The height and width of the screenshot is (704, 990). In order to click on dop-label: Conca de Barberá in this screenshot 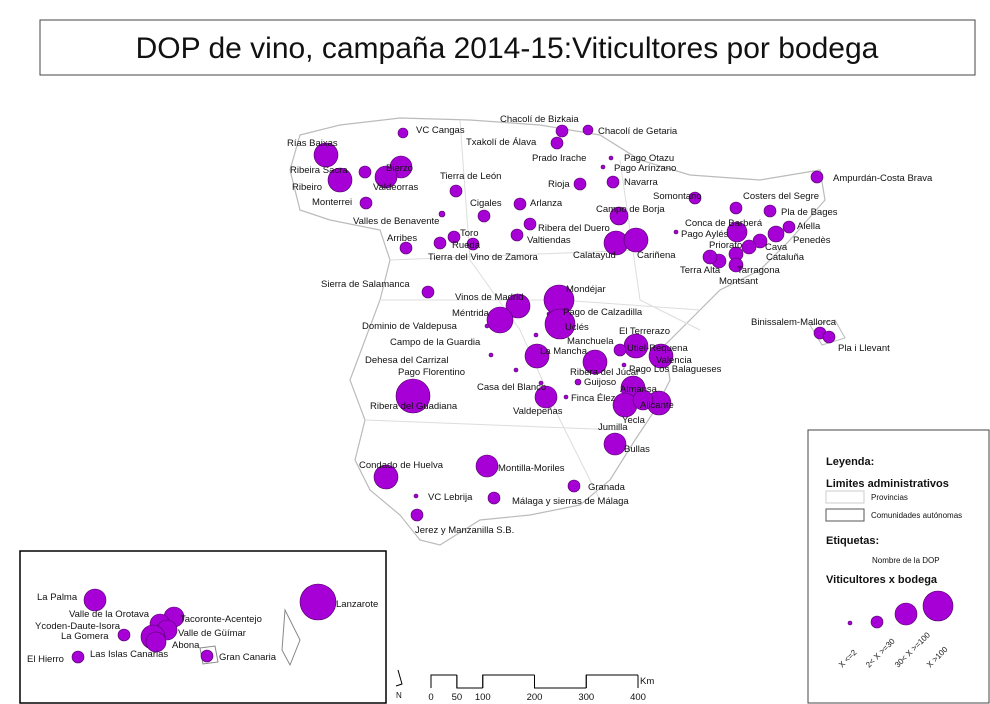, I will do `click(724, 223)`.